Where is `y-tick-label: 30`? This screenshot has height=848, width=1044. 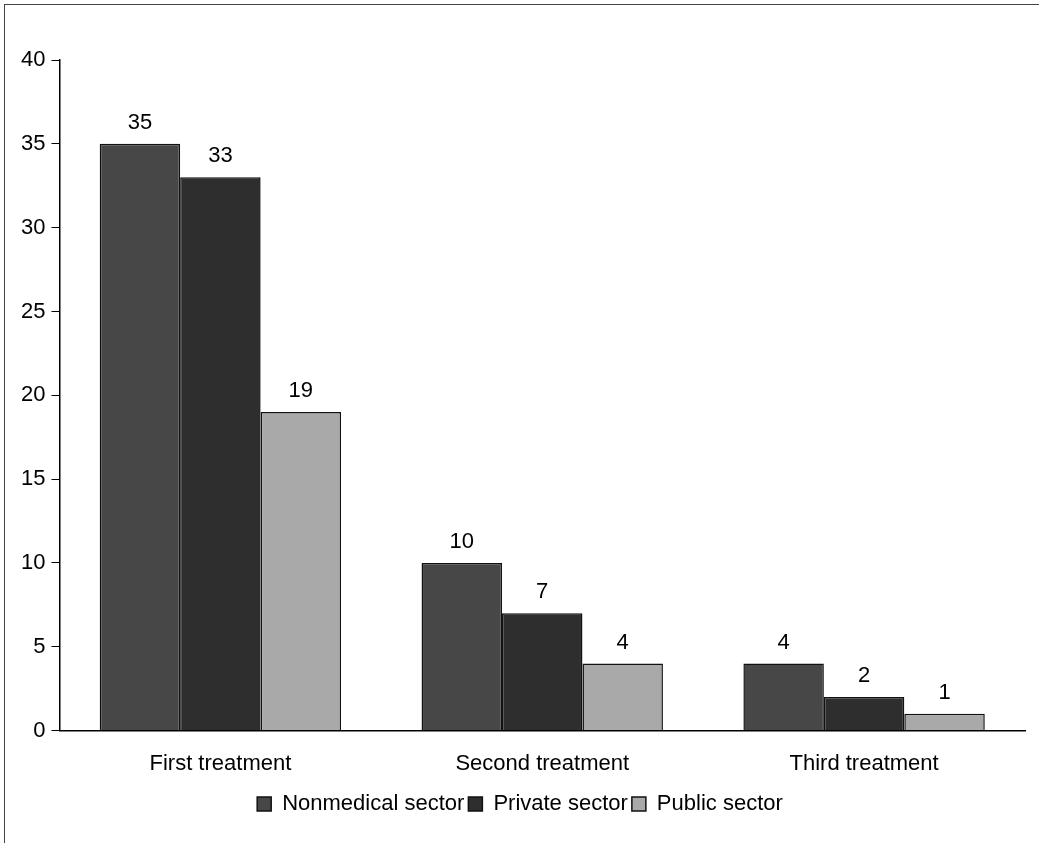
y-tick-label: 30 is located at coordinates (33, 226).